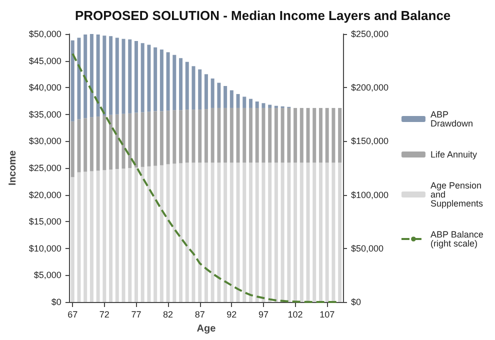 The height and width of the screenshot is (340, 495). I want to click on x-tick-label: 82, so click(168, 315).